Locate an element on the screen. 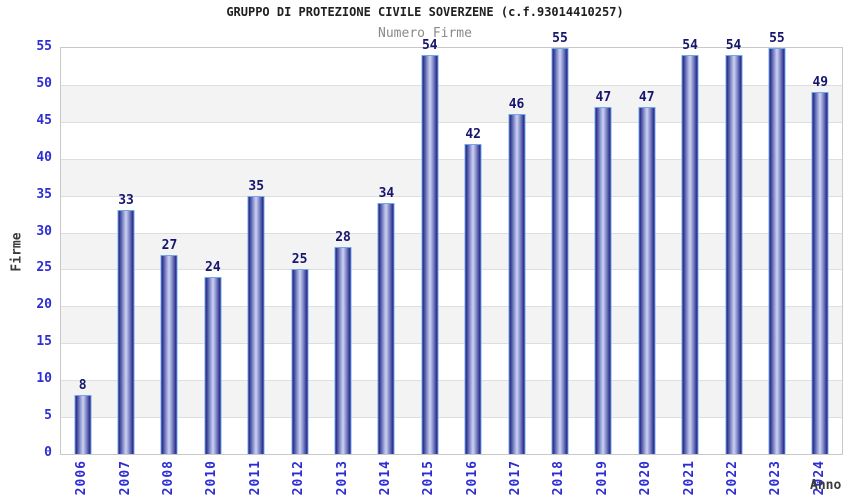  bar-value-label: 49 is located at coordinates (820, 83).